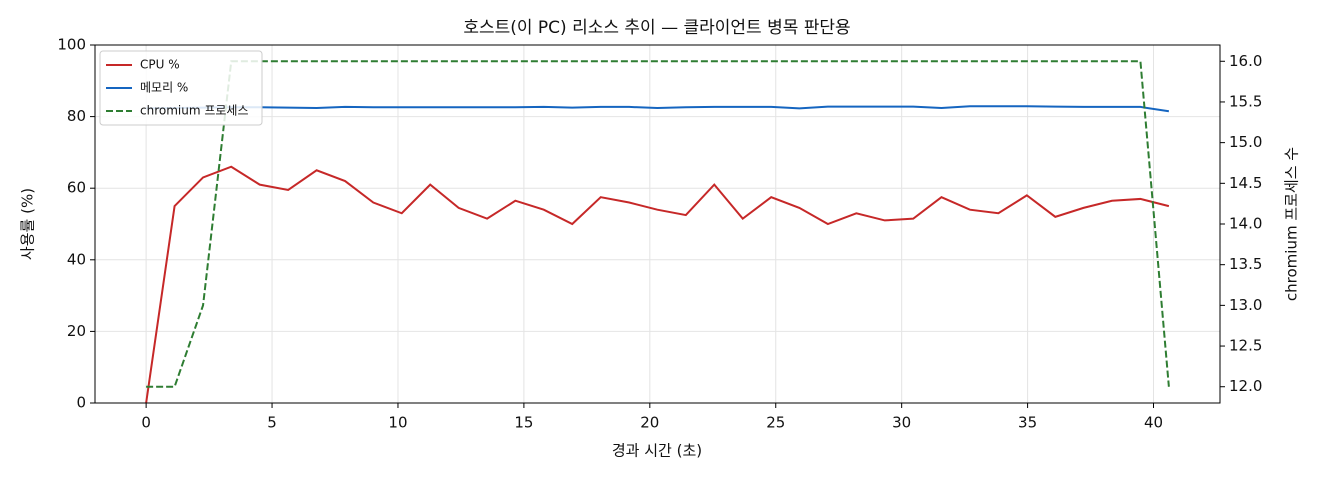 The width and height of the screenshot is (1320, 480). What do you see at coordinates (397, 423) in the screenshot?
I see `x-tick-label: 10` at bounding box center [397, 423].